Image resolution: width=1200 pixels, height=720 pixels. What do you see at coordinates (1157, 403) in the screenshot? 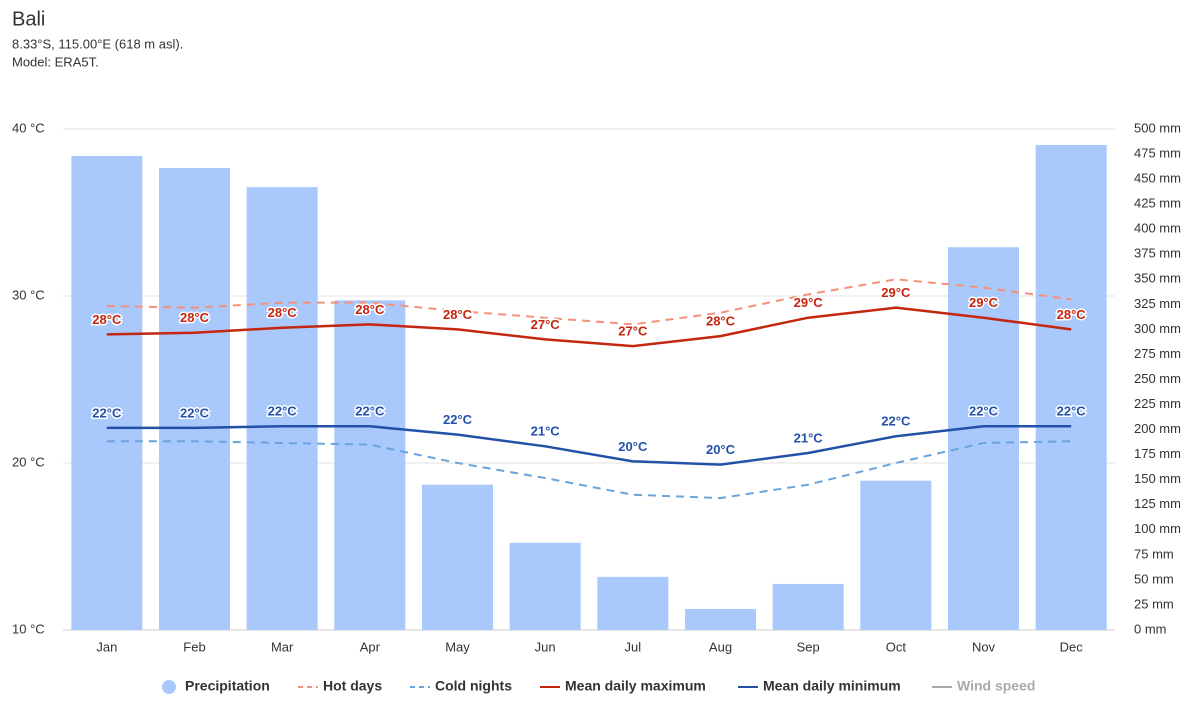
I see `y2-tick-label: 225 mm` at bounding box center [1157, 403].